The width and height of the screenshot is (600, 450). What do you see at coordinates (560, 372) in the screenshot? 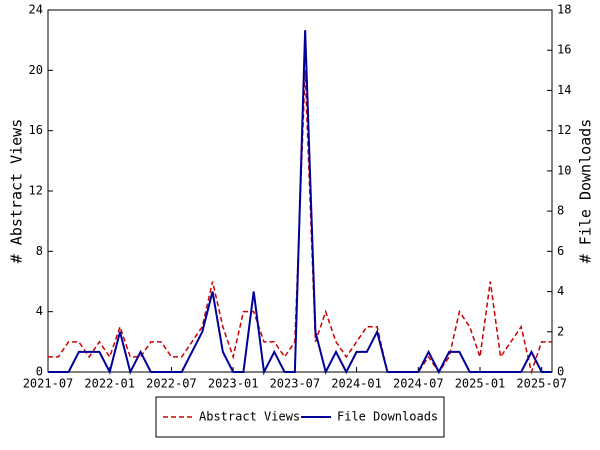
I see `y2-tick-label: 0` at bounding box center [560, 372].